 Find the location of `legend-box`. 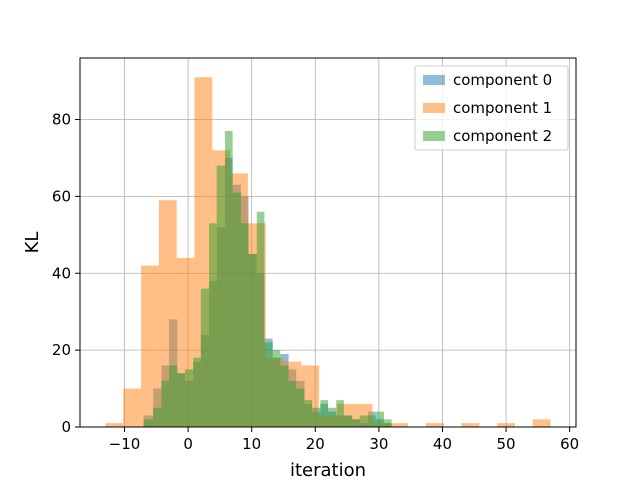

legend-box is located at coordinates (491, 108).